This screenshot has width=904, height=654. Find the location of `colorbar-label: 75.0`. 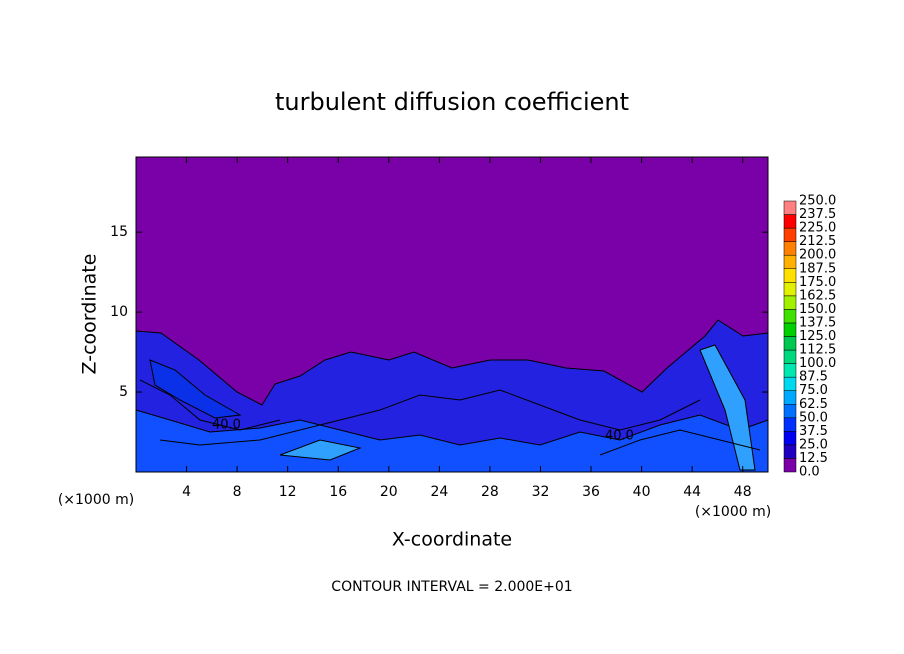

colorbar-label: 75.0 is located at coordinates (813, 390).